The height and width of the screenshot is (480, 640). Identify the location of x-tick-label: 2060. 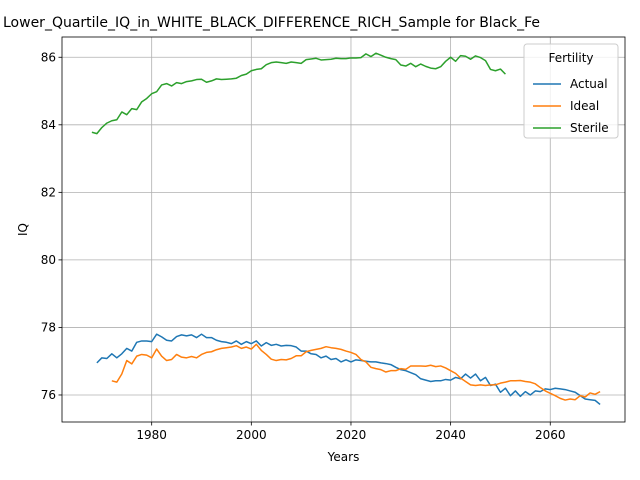
(550, 435).